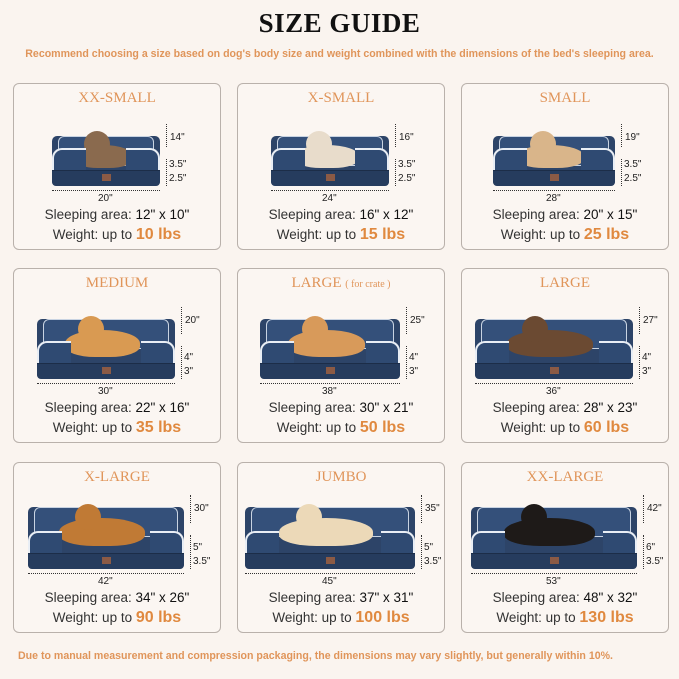 The height and width of the screenshot is (679, 679). What do you see at coordinates (632, 137) in the screenshot?
I see `height-dimension: 19"` at bounding box center [632, 137].